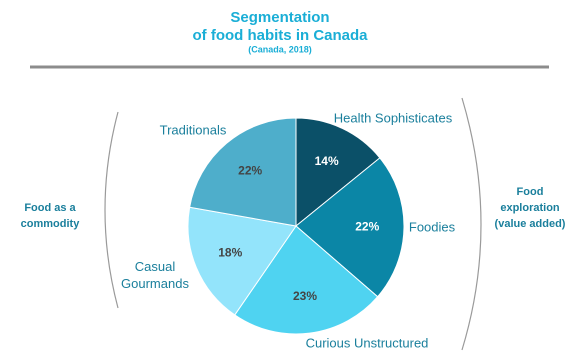  I want to click on value-label: 14%, so click(327, 161).